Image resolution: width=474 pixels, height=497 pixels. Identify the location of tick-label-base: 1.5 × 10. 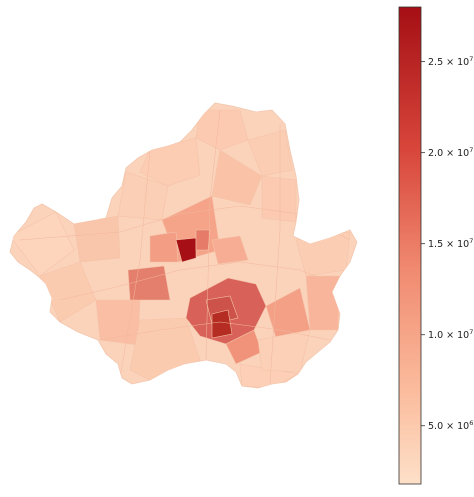
(448, 244).